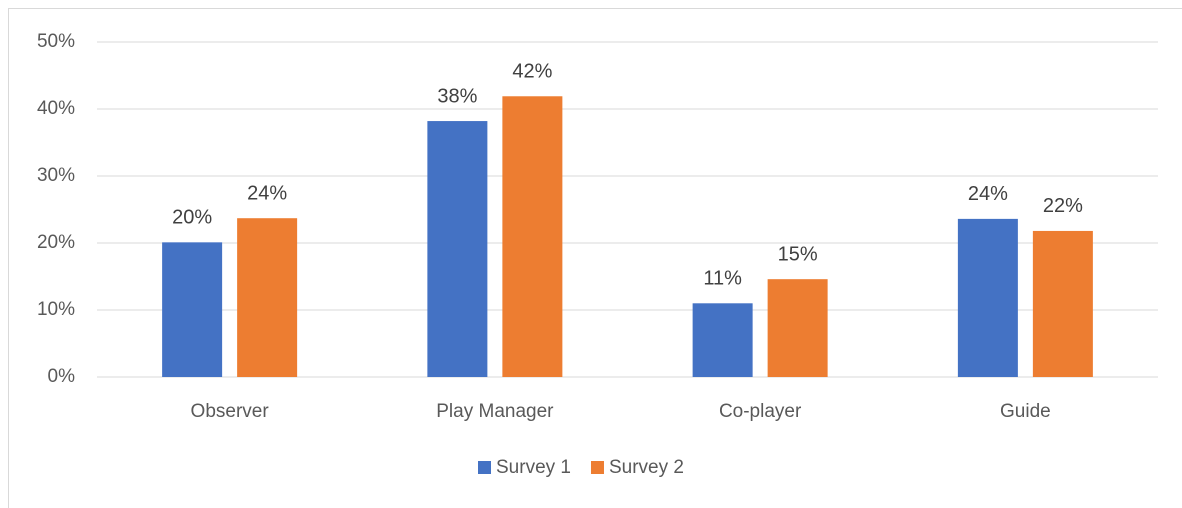 The image size is (1182, 508). Describe the element at coordinates (1063, 206) in the screenshot. I see `data-label: 22%` at that location.